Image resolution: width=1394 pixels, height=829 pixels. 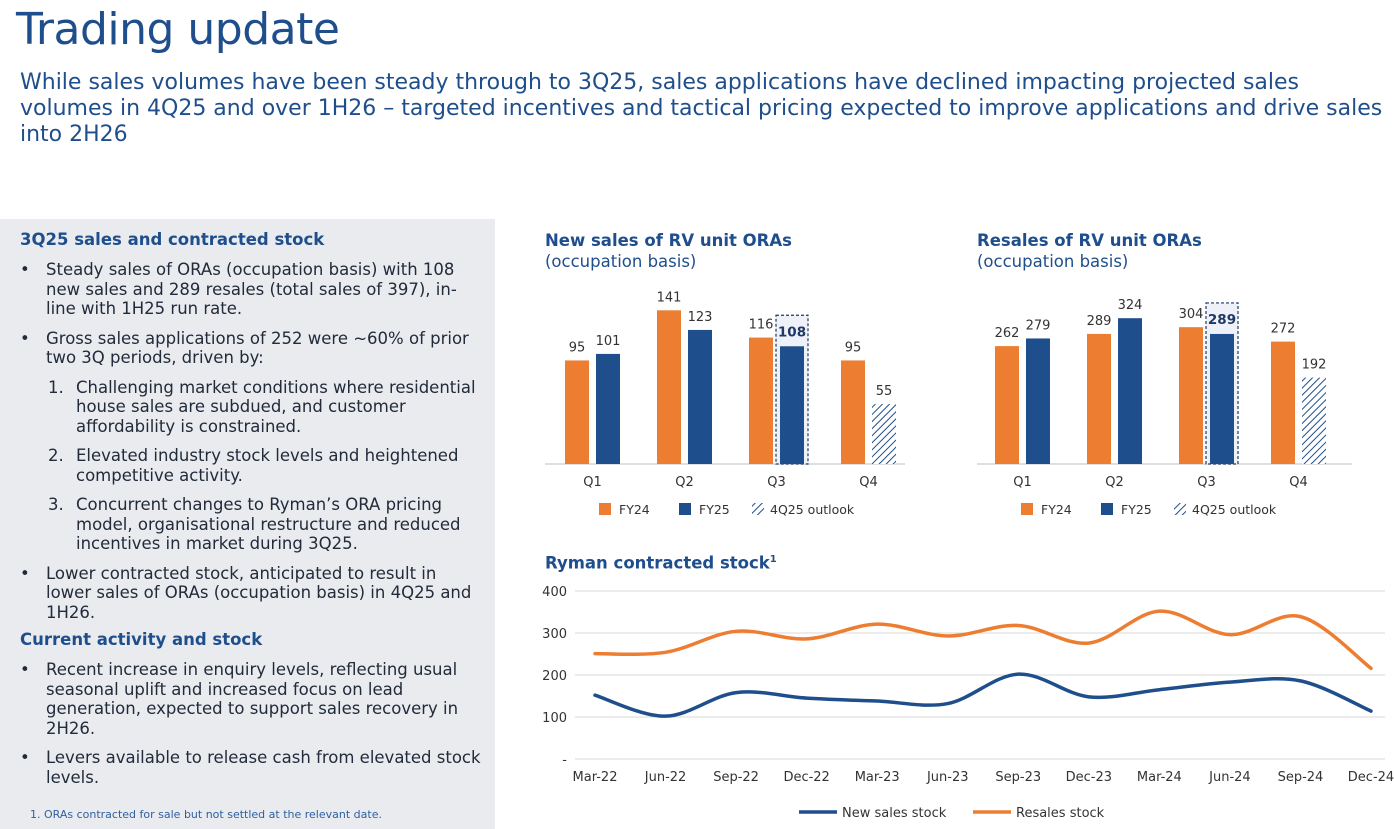 What do you see at coordinates (1314, 365) in the screenshot?
I see `data-label: 192` at bounding box center [1314, 365].